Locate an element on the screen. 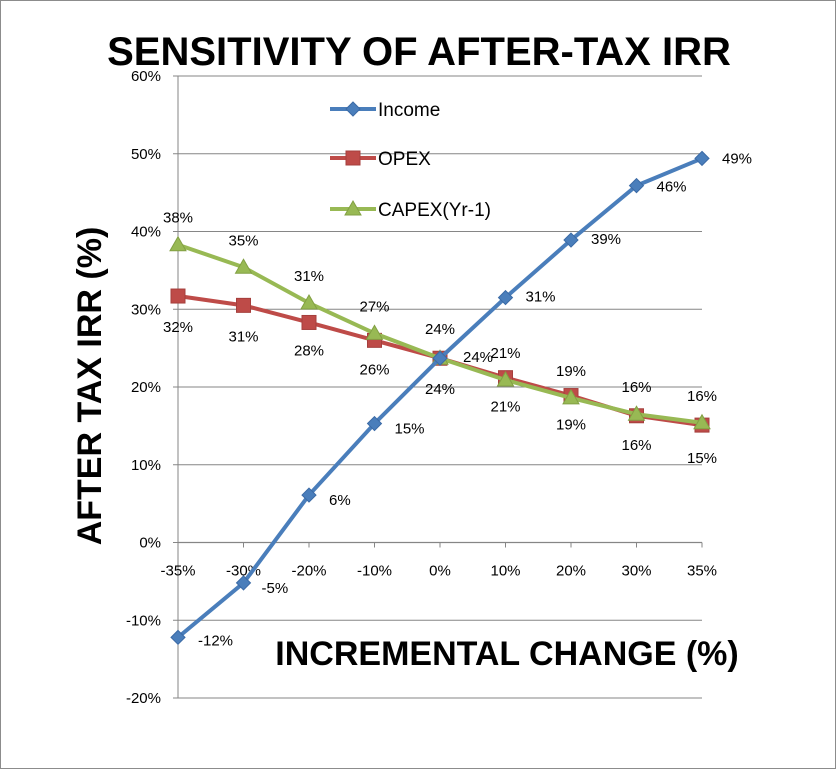 Image resolution: width=836 pixels, height=773 pixels. data-label: 38% is located at coordinates (178, 218).